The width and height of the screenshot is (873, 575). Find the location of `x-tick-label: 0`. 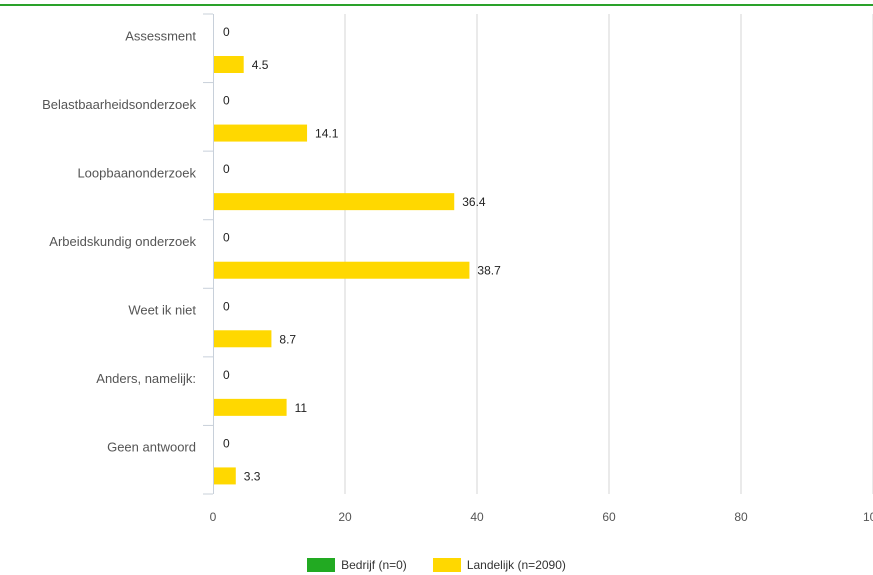

x-tick-label: 0 is located at coordinates (213, 517).